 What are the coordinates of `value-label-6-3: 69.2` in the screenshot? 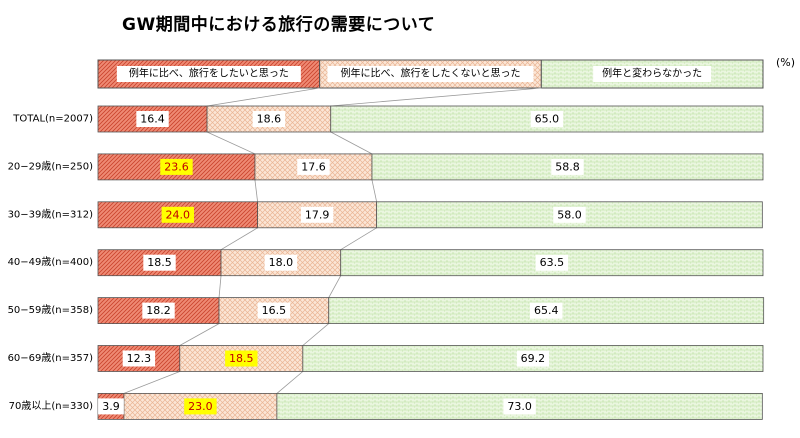 It's located at (533, 358).